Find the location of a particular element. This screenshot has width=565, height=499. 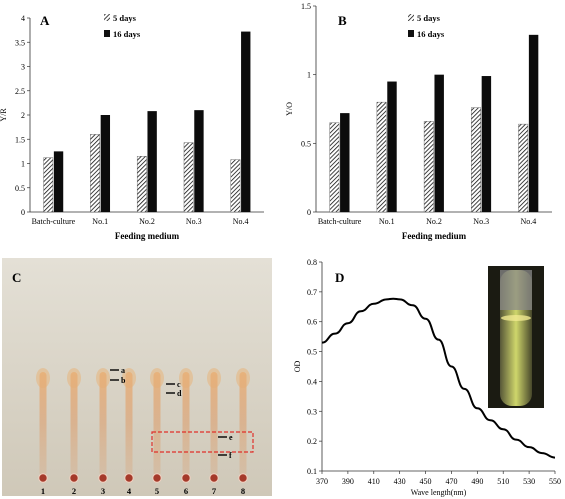

x-tick-label: 470 is located at coordinates (451, 481).